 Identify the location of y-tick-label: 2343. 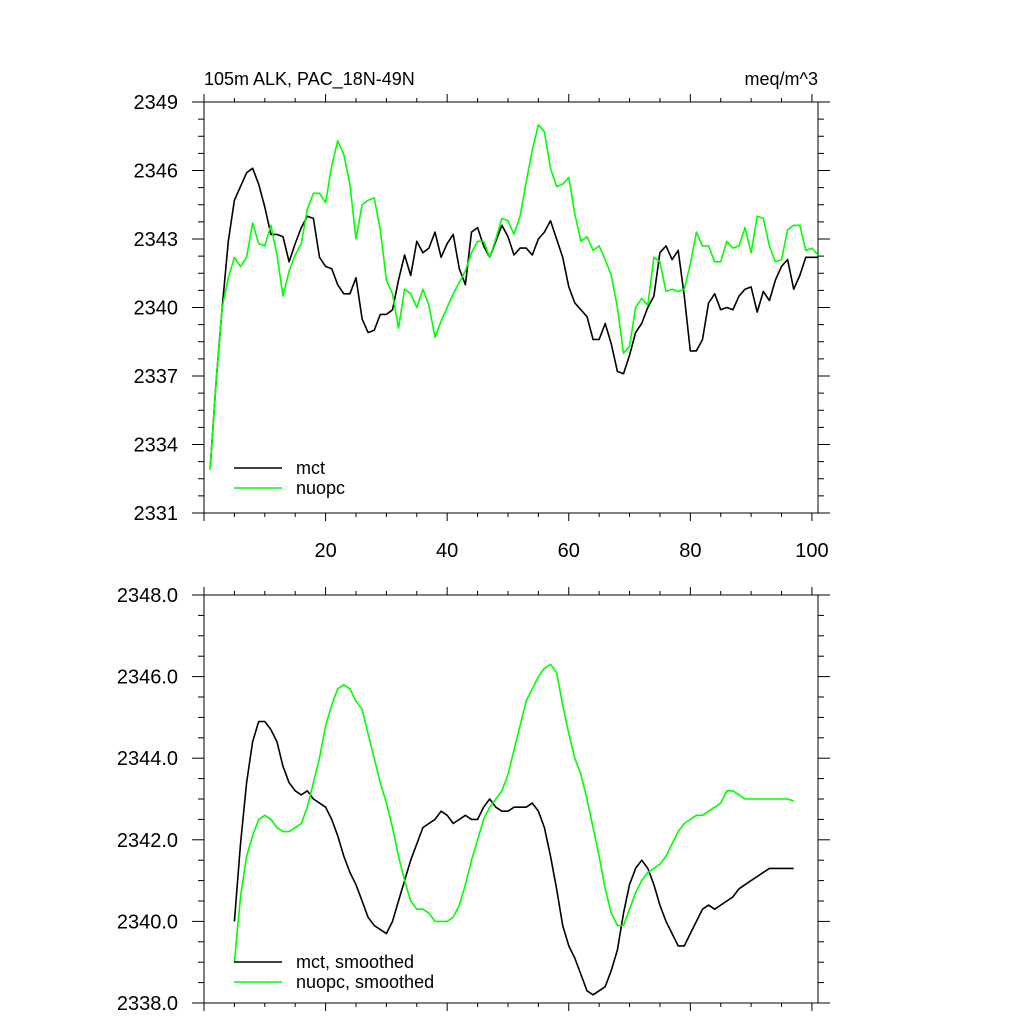
(156, 240).